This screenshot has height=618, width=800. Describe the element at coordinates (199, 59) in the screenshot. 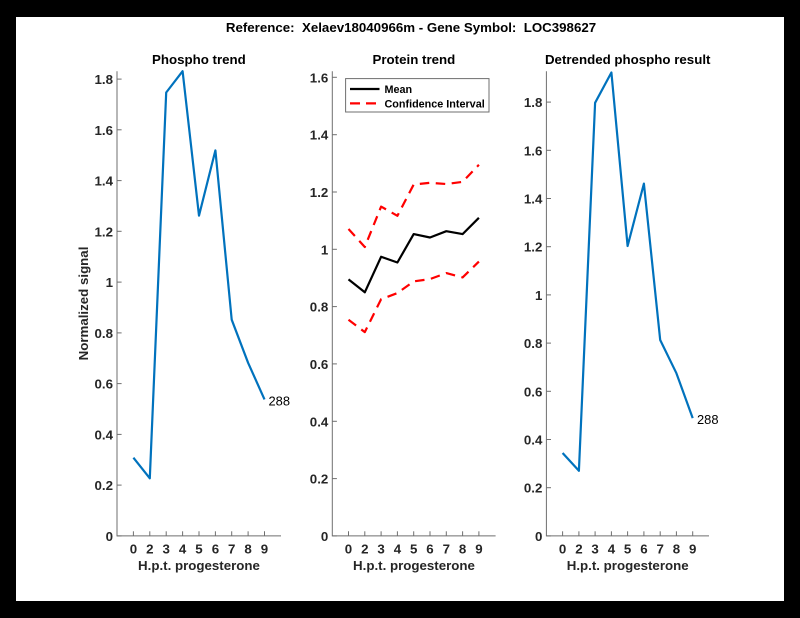

I see `svg-text: Phospho trend` at that location.